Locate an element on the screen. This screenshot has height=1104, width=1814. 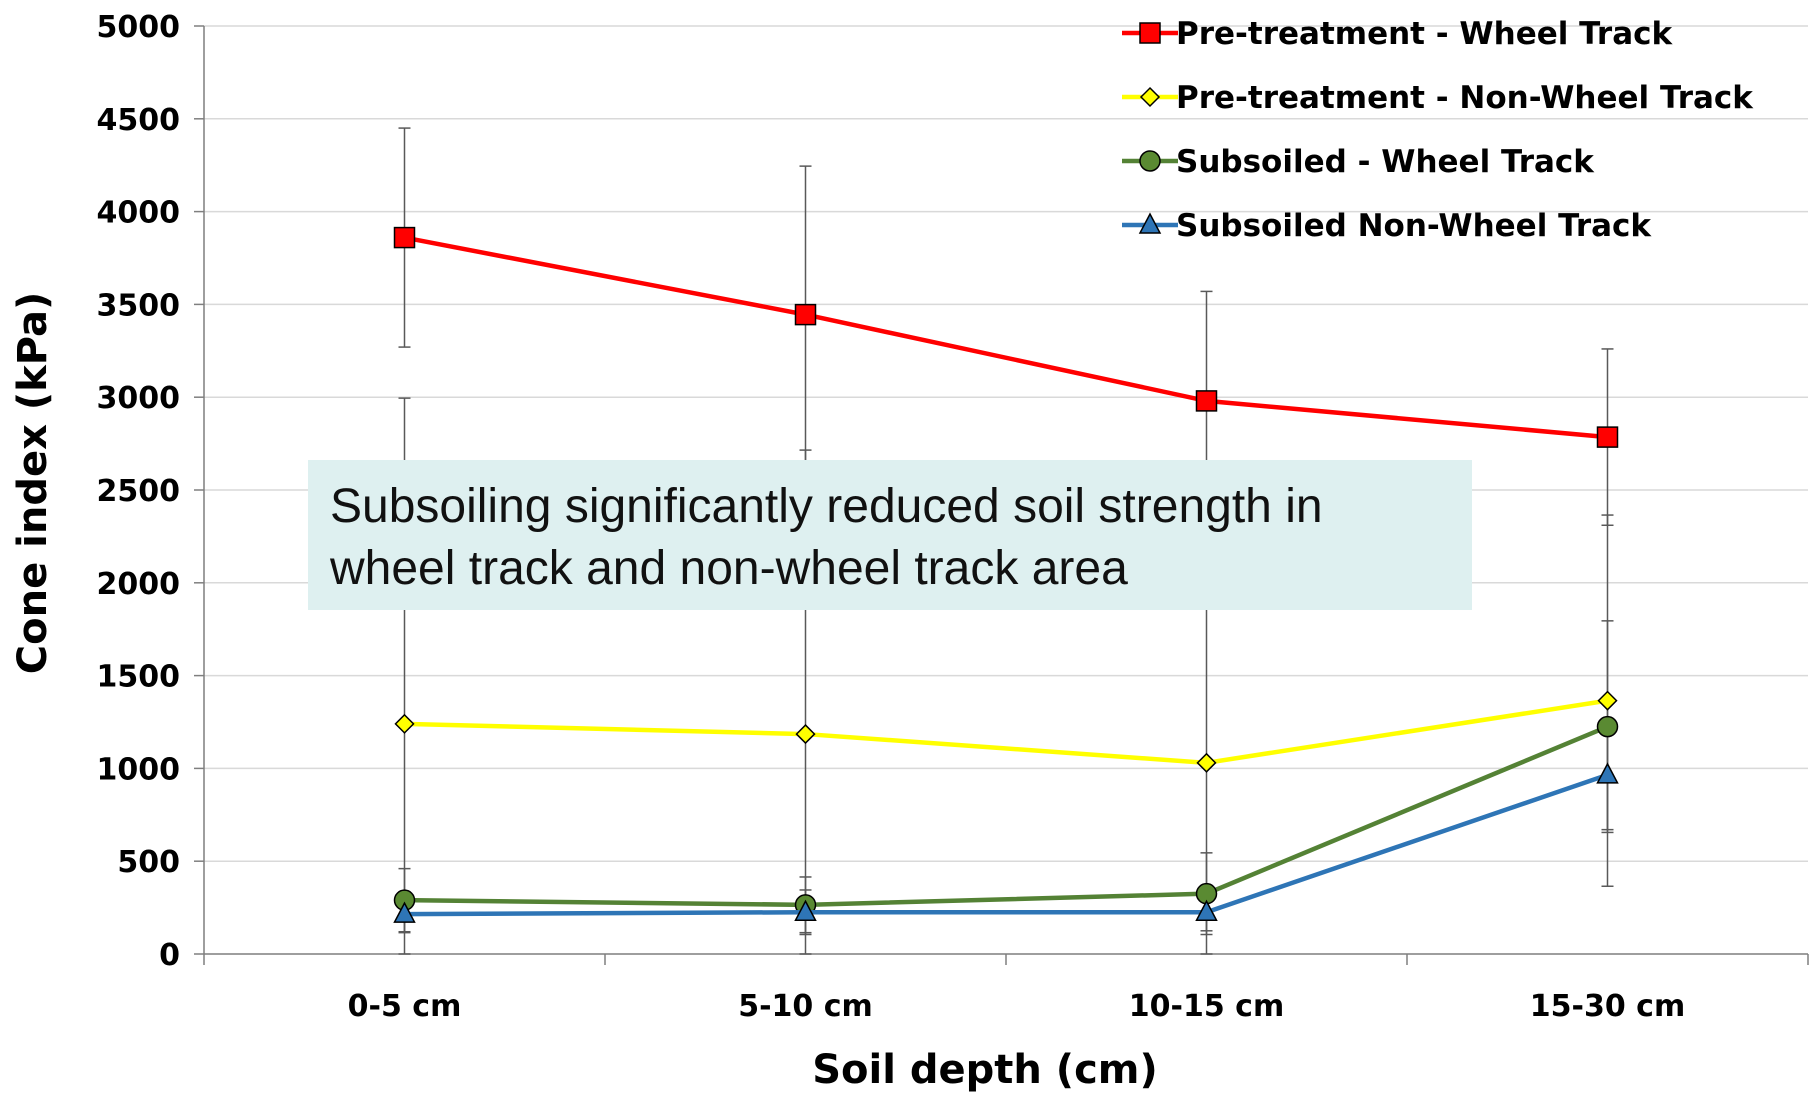
y-tick-label: 0 is located at coordinates (169, 955).